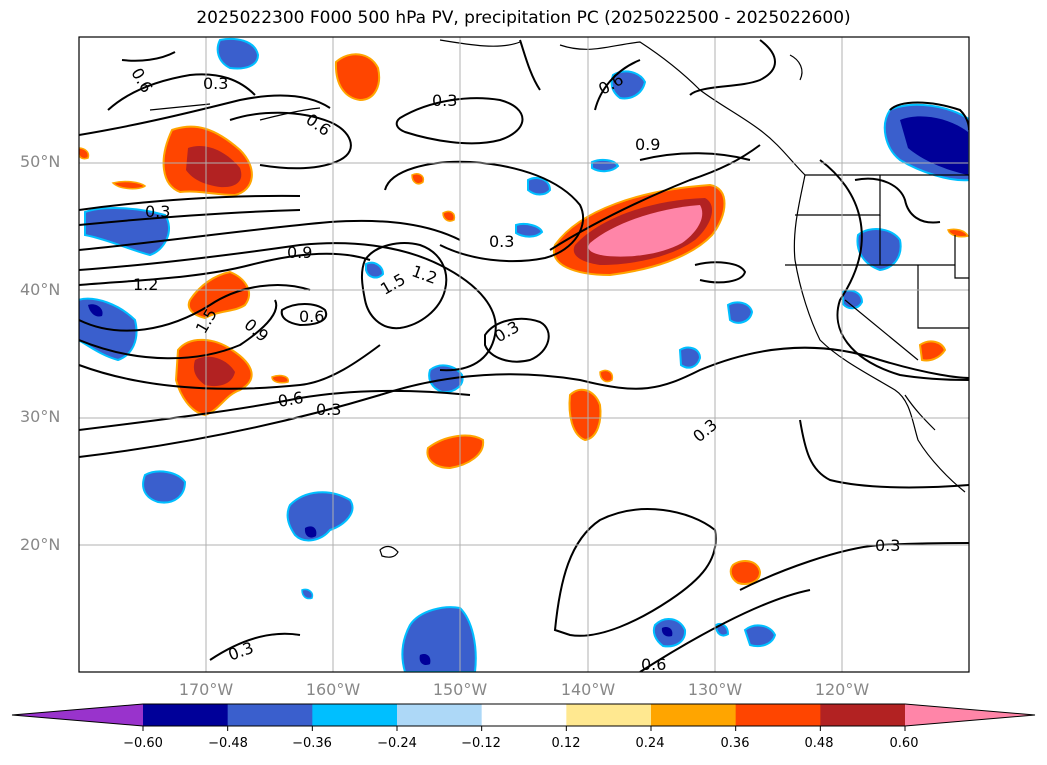 Image resolution: width=1047 pixels, height=765 pixels. Describe the element at coordinates (40, 289) in the screenshot. I see `lat-label: 40°N` at that location.